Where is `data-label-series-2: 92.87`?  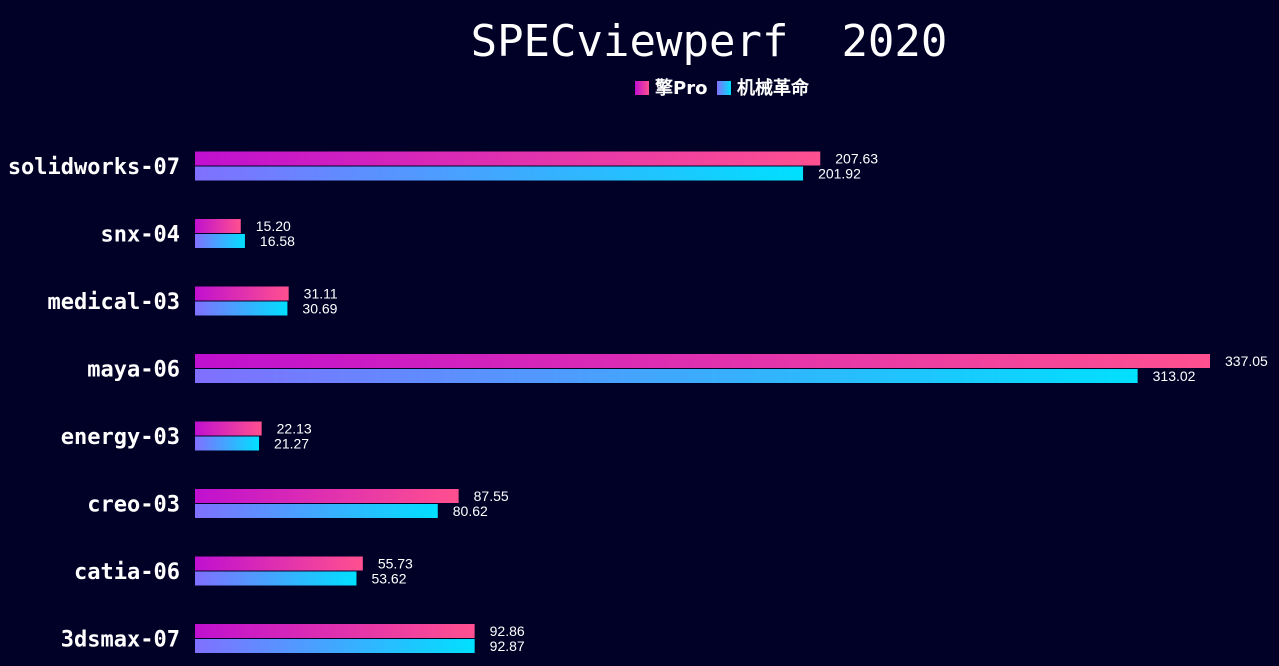
data-label-series-2: 92.87 is located at coordinates (507, 646).